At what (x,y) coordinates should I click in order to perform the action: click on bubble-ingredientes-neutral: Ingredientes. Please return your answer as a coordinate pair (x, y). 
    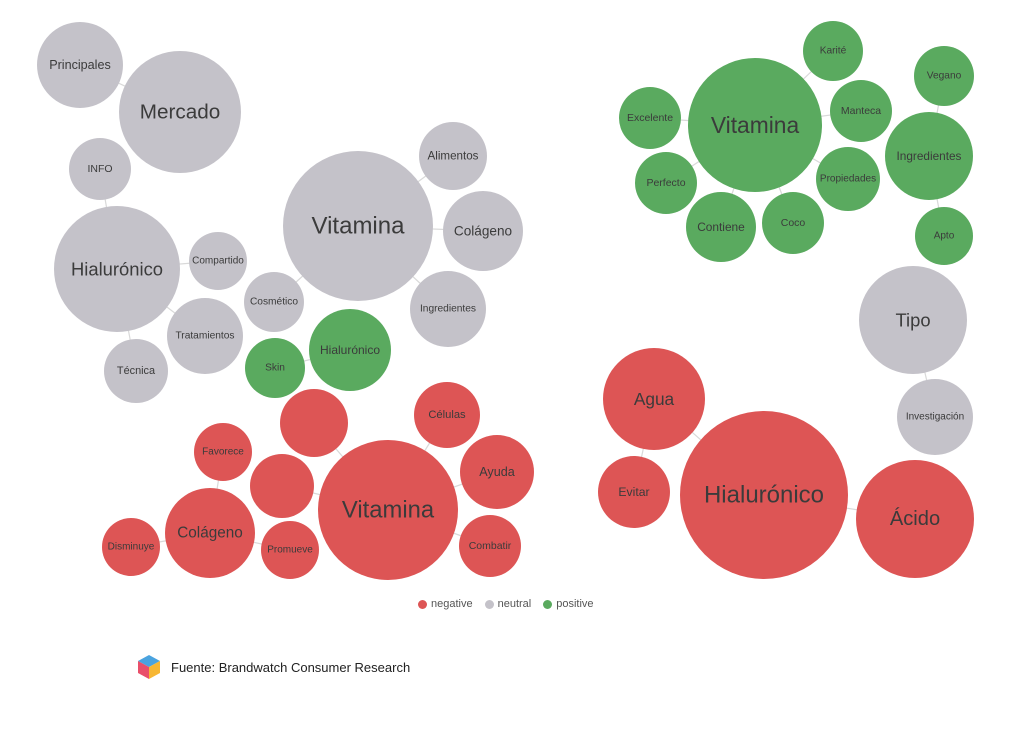
    Looking at the image, I should click on (448, 309).